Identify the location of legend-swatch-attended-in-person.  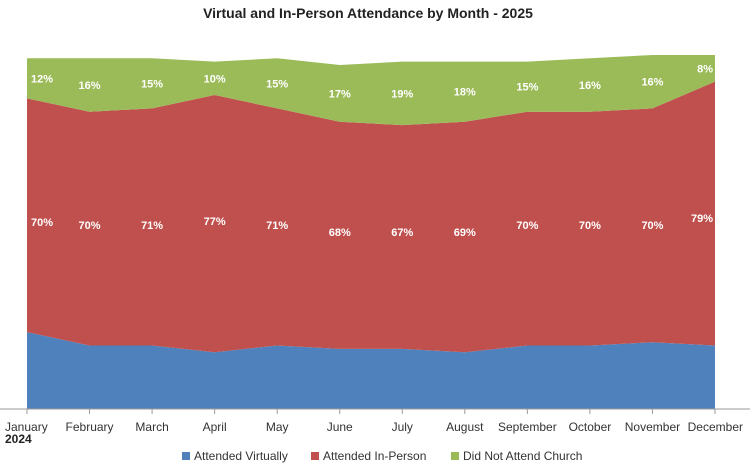
(315, 456).